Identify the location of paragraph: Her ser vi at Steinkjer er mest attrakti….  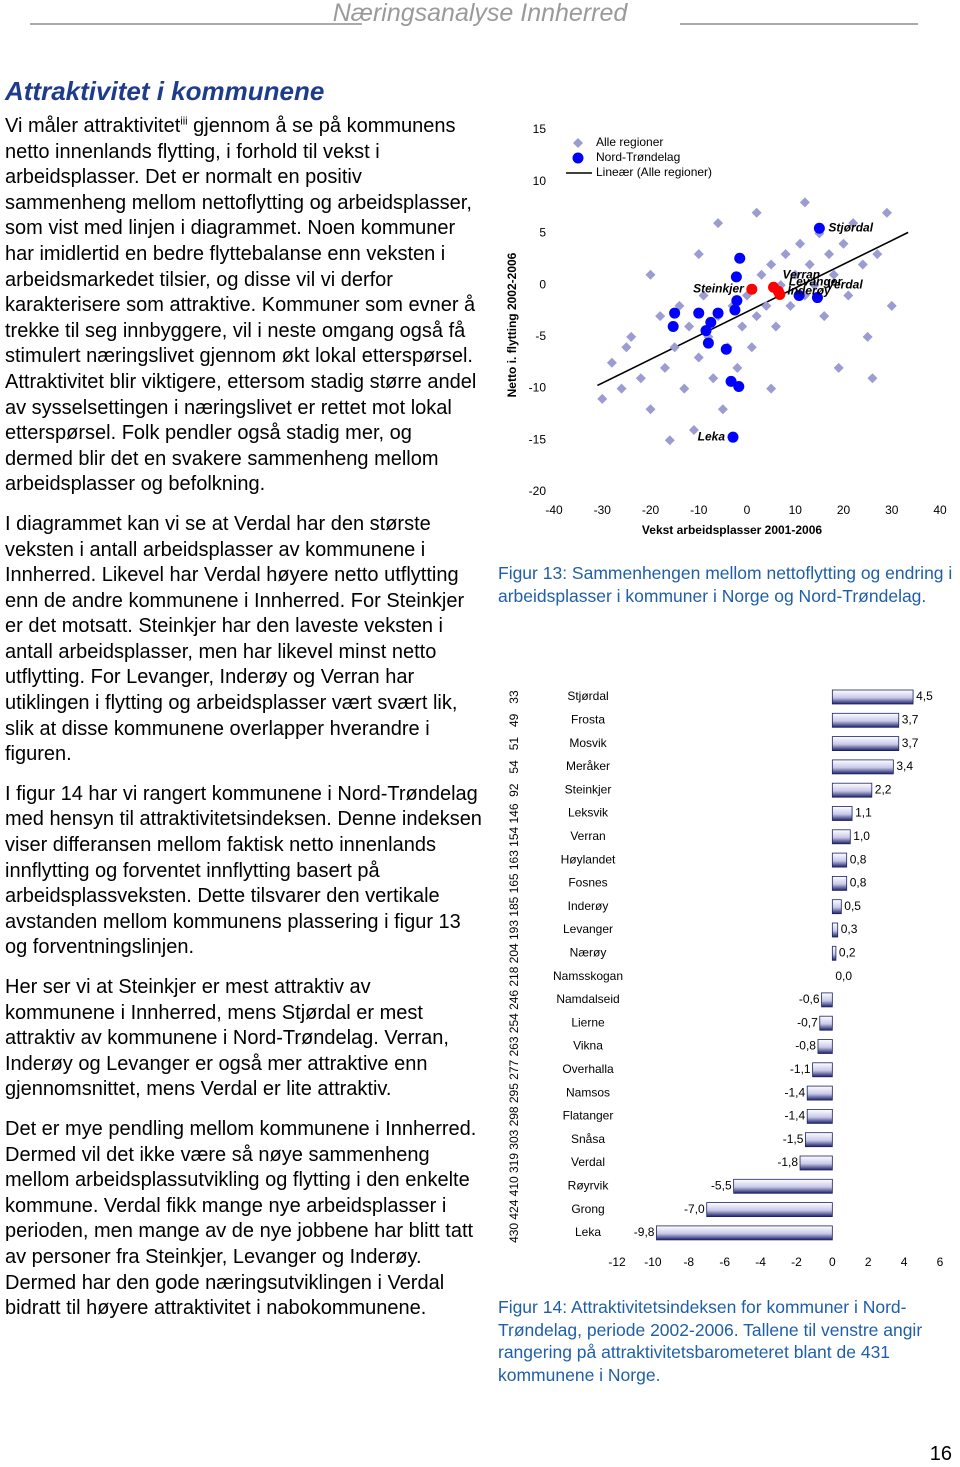
(227, 1038).